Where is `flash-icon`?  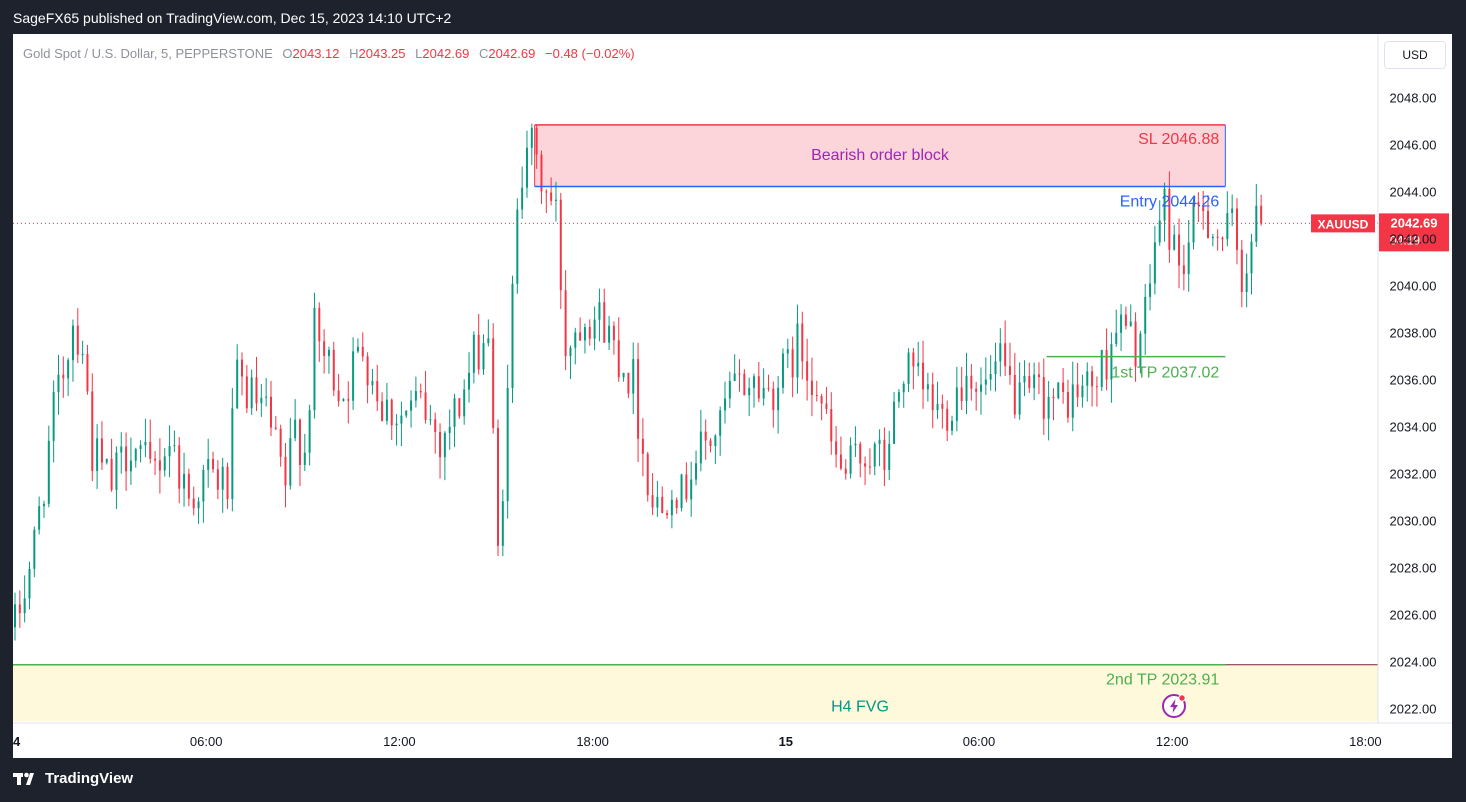
flash-icon is located at coordinates (1174, 706).